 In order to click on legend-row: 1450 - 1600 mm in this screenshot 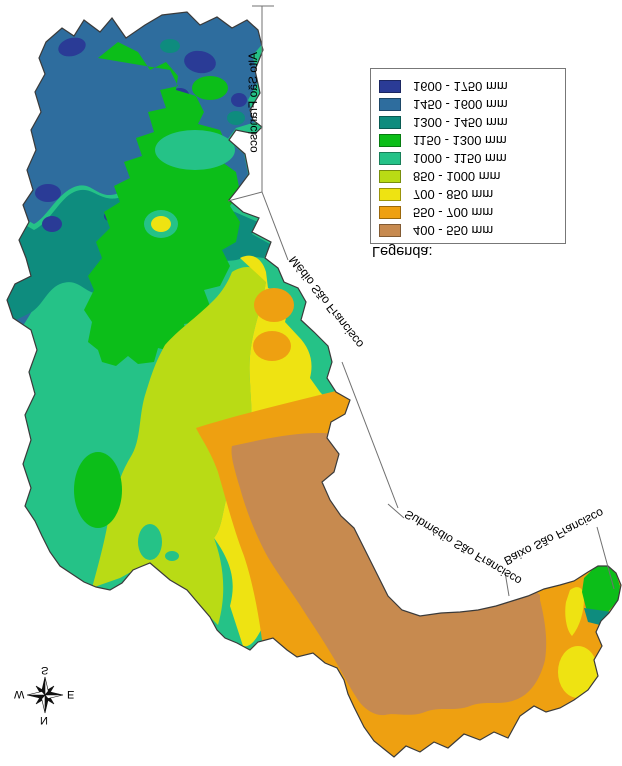, I will do `click(472, 104)`.